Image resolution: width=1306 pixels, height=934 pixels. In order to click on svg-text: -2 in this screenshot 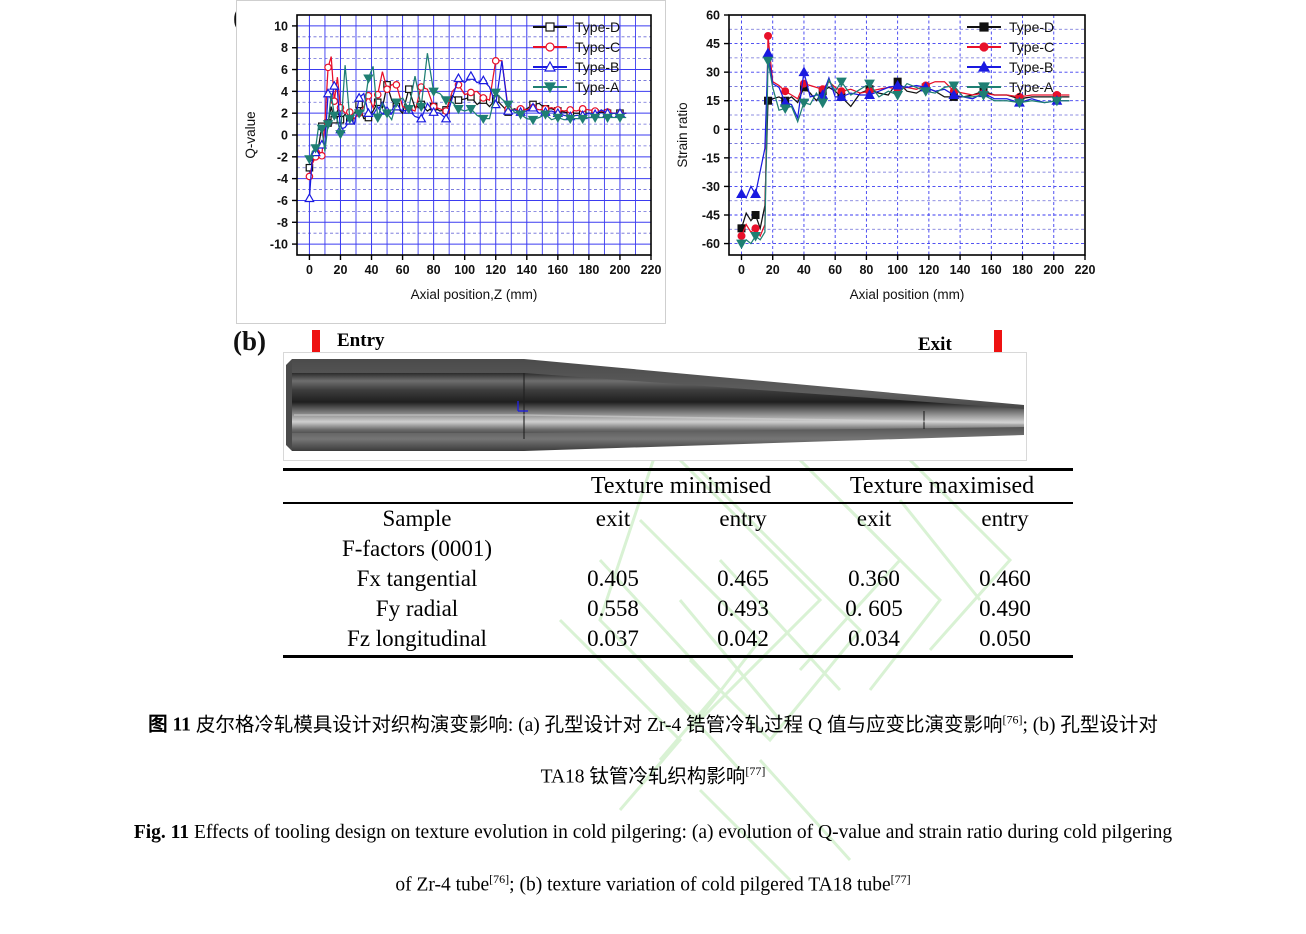, I will do `click(282, 157)`.